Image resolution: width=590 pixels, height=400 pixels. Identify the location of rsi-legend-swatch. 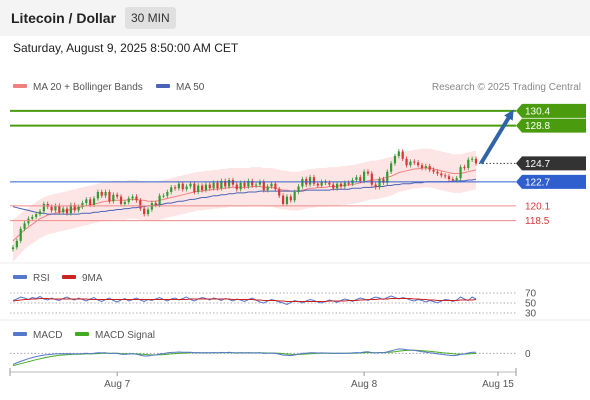
(20, 277).